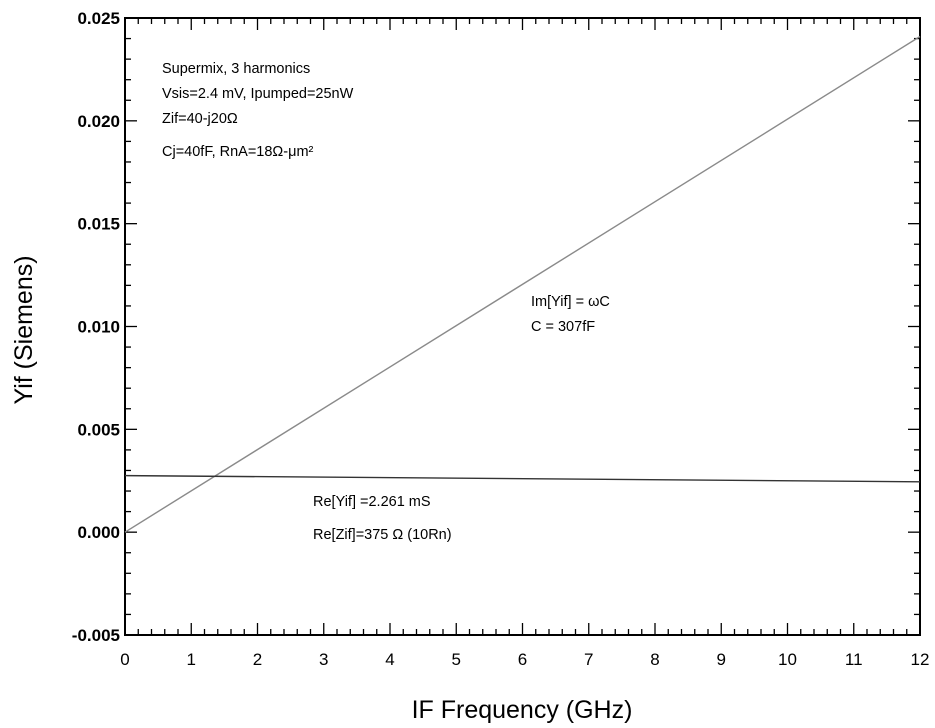 The width and height of the screenshot is (935, 728). Describe the element at coordinates (98, 224) in the screenshot. I see `y-tick-label: 0.015` at that location.